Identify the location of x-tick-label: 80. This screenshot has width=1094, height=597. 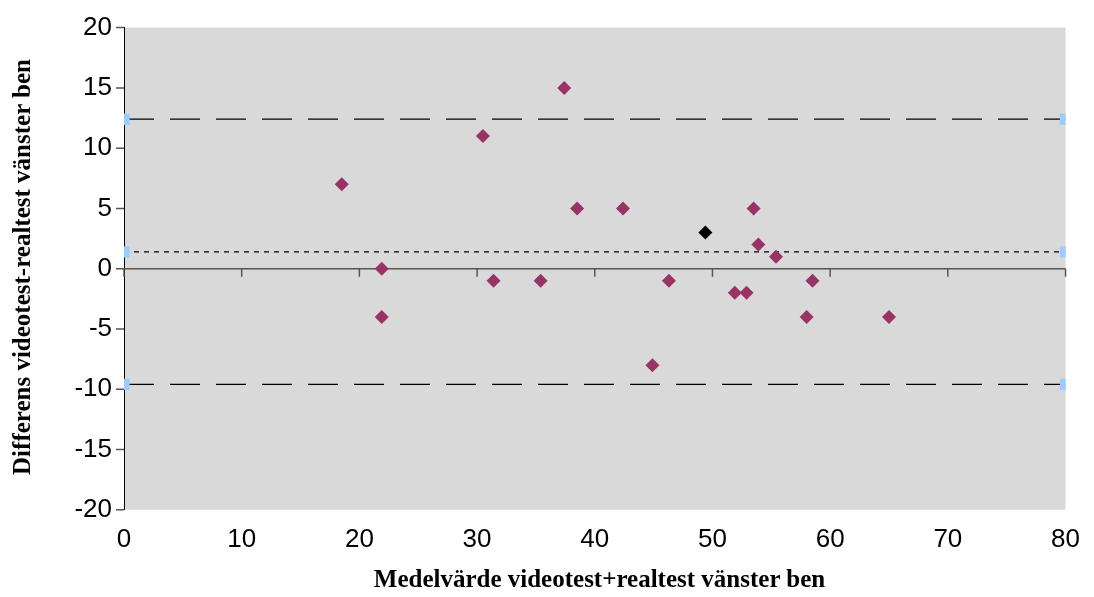
(1065, 537).